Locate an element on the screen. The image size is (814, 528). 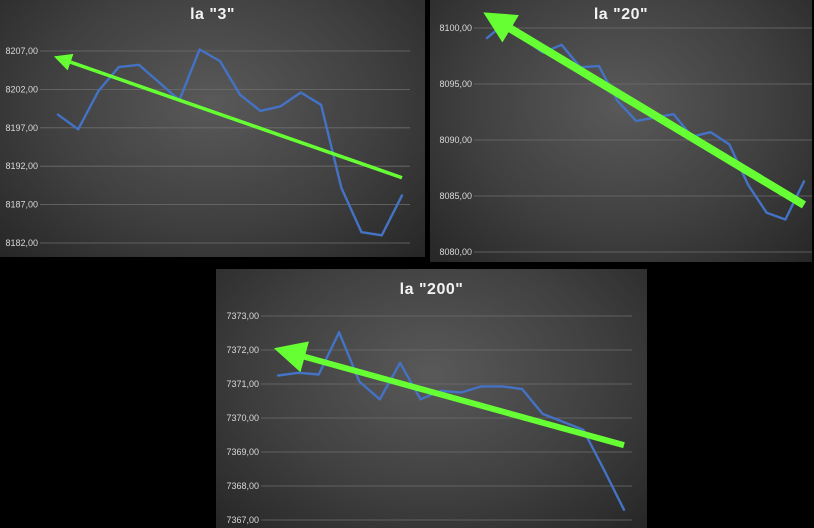
y-tick-label: 8207,00 is located at coordinates (21, 51).